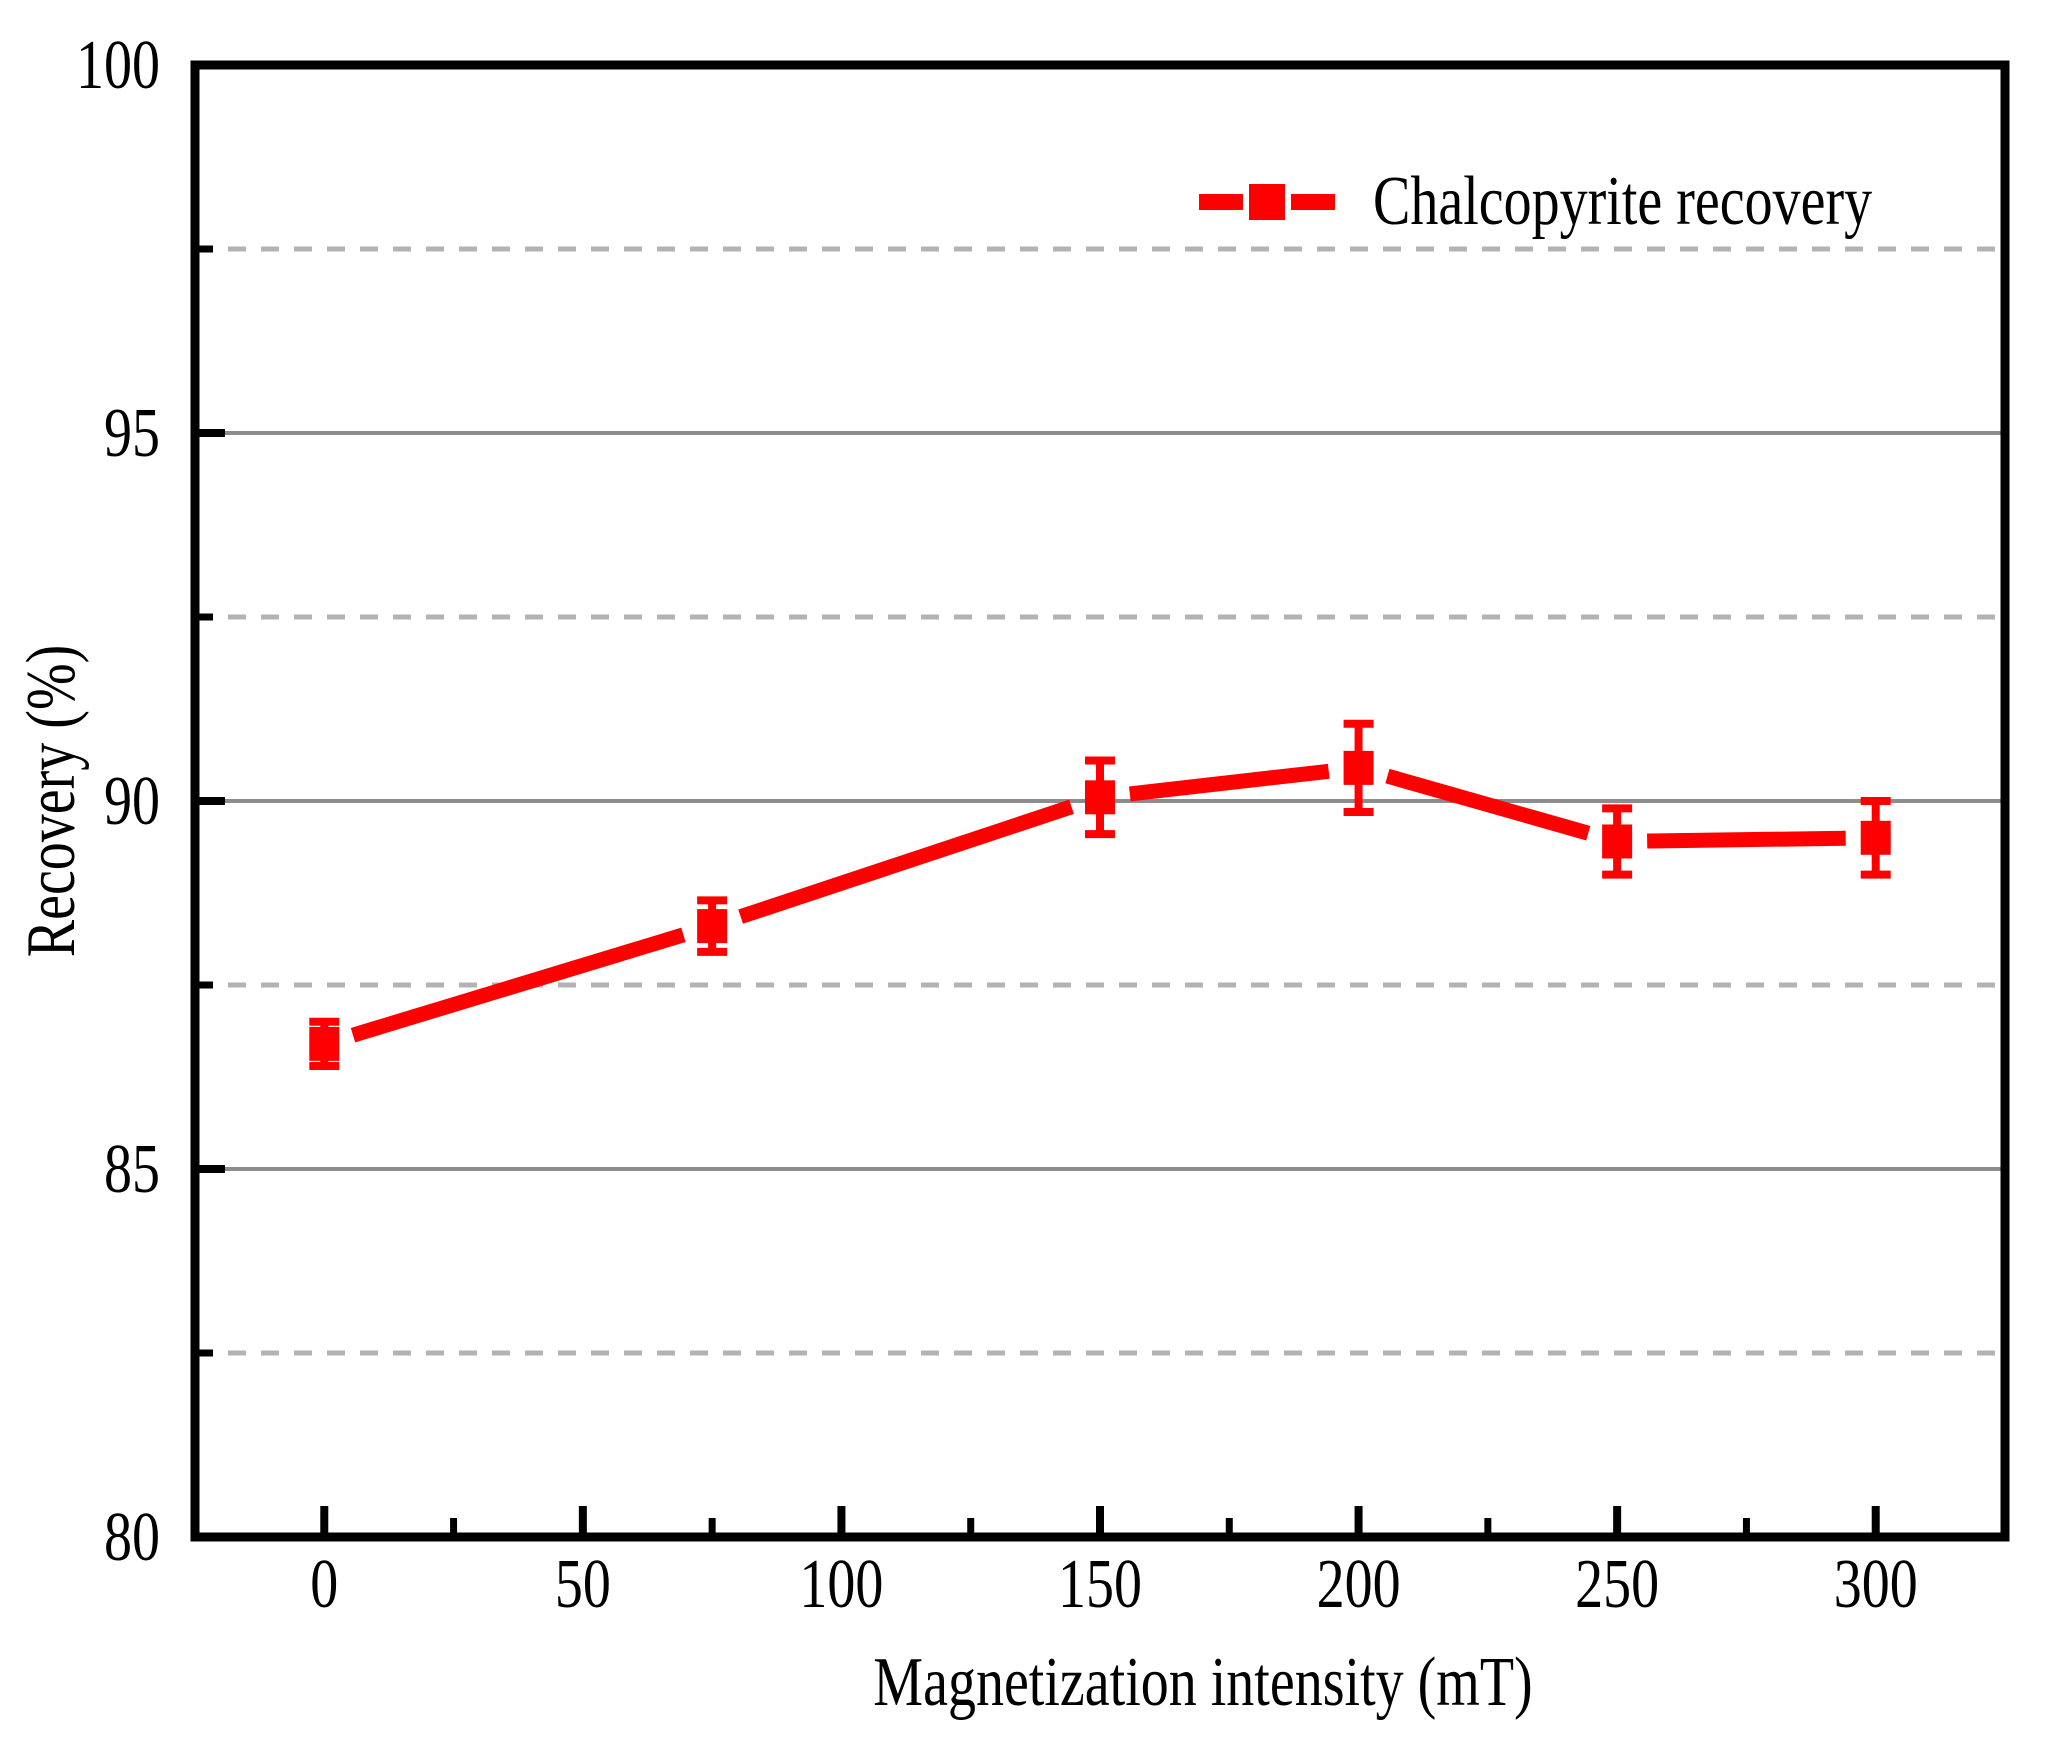 Image resolution: width=2047 pixels, height=1755 pixels. What do you see at coordinates (118, 64) in the screenshot?
I see `y-tick-label: 100` at bounding box center [118, 64].